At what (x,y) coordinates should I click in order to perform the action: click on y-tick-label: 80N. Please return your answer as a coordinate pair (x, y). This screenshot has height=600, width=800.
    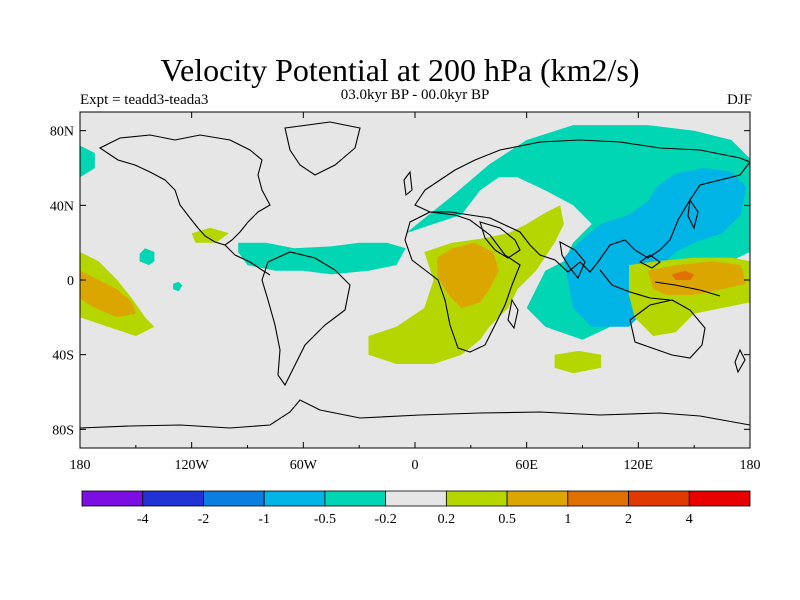
    Looking at the image, I should click on (62, 132).